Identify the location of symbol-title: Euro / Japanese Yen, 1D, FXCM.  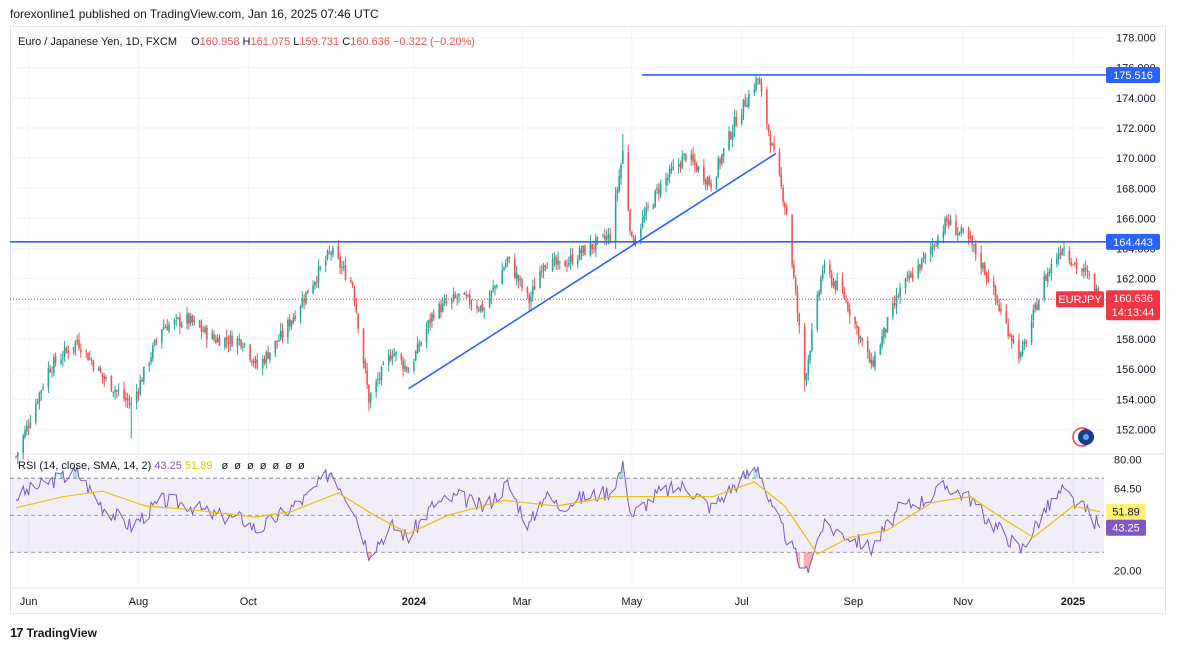
(97, 42).